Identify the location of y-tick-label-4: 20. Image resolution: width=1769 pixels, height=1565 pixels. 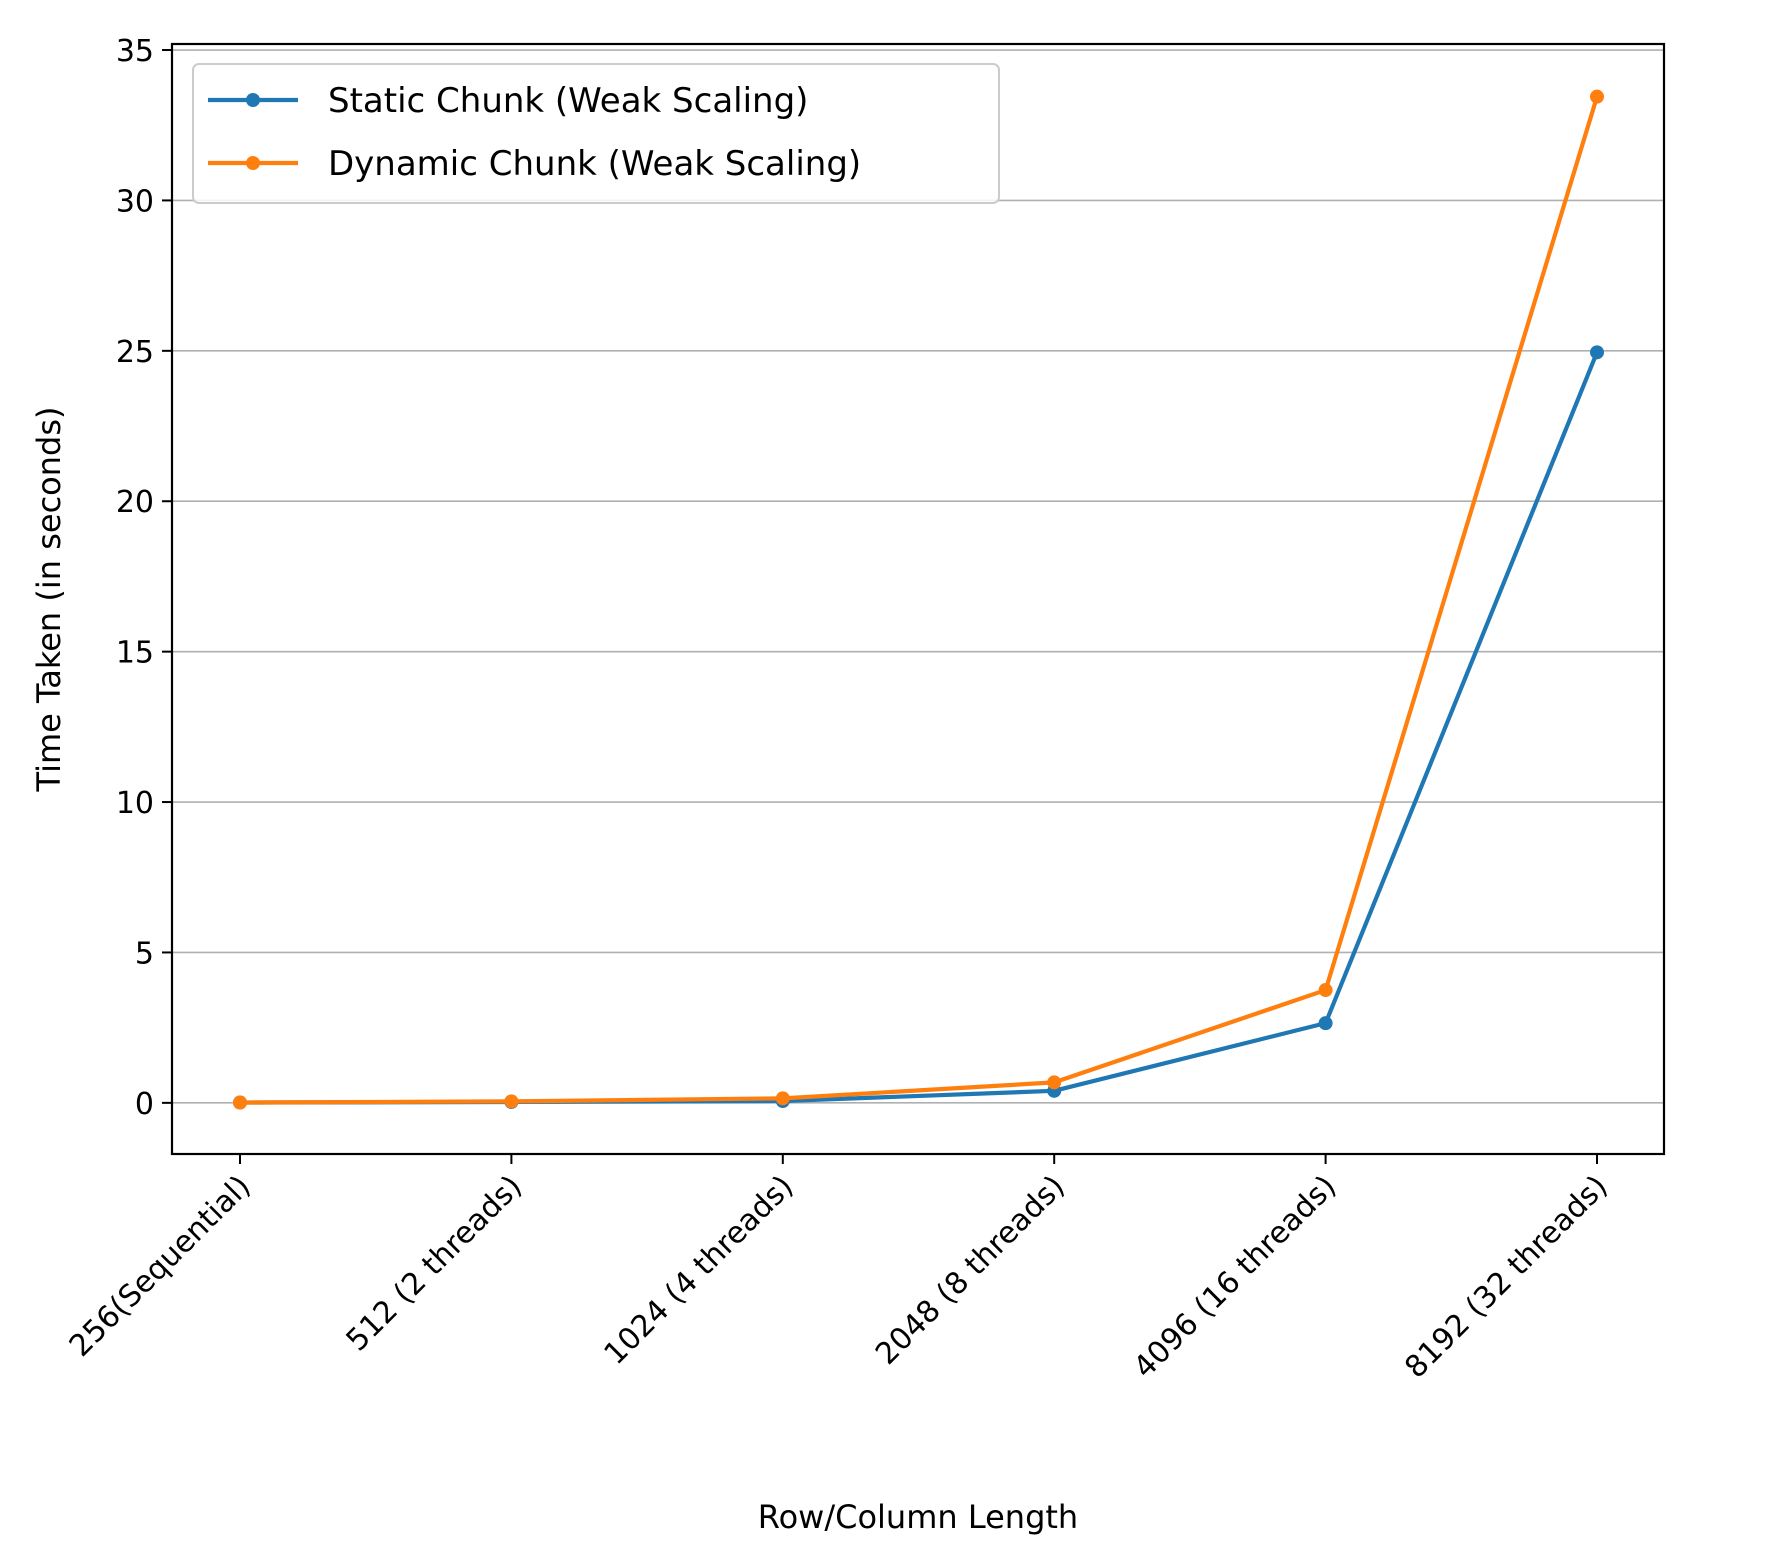
(135, 502).